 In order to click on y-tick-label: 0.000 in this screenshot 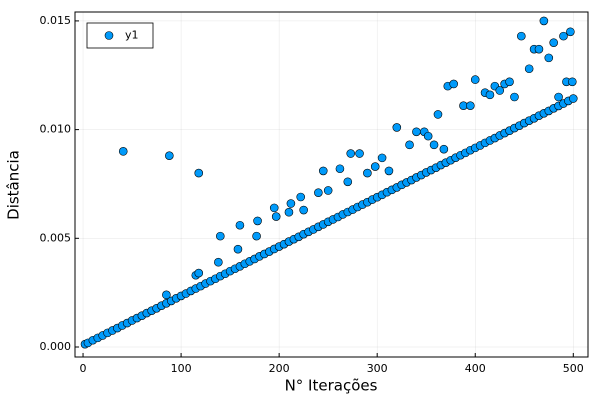, I will do `click(56, 346)`.